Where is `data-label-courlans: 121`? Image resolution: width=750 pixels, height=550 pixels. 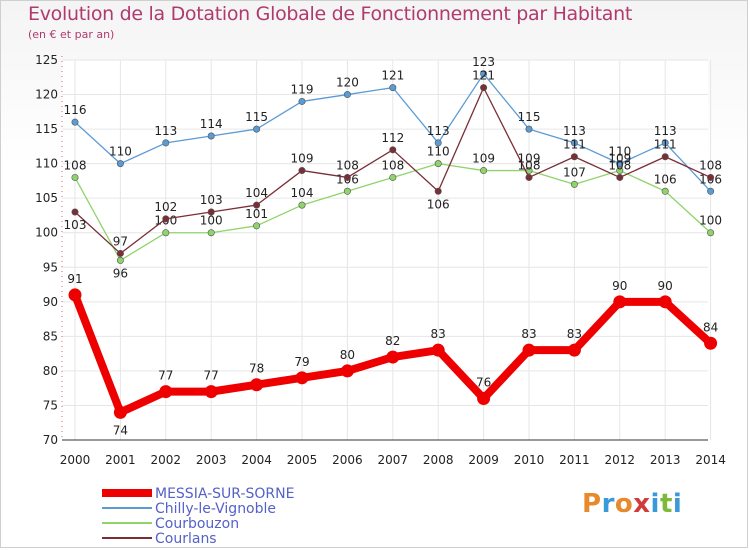 data-label-courlans: 121 is located at coordinates (483, 76).